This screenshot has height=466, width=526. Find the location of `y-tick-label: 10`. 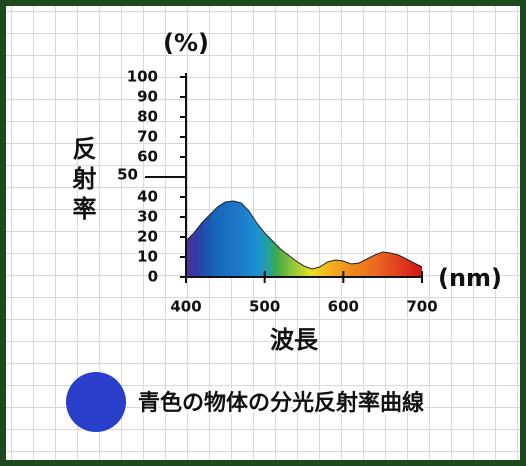

y-tick-label: 10 is located at coordinates (147, 257).